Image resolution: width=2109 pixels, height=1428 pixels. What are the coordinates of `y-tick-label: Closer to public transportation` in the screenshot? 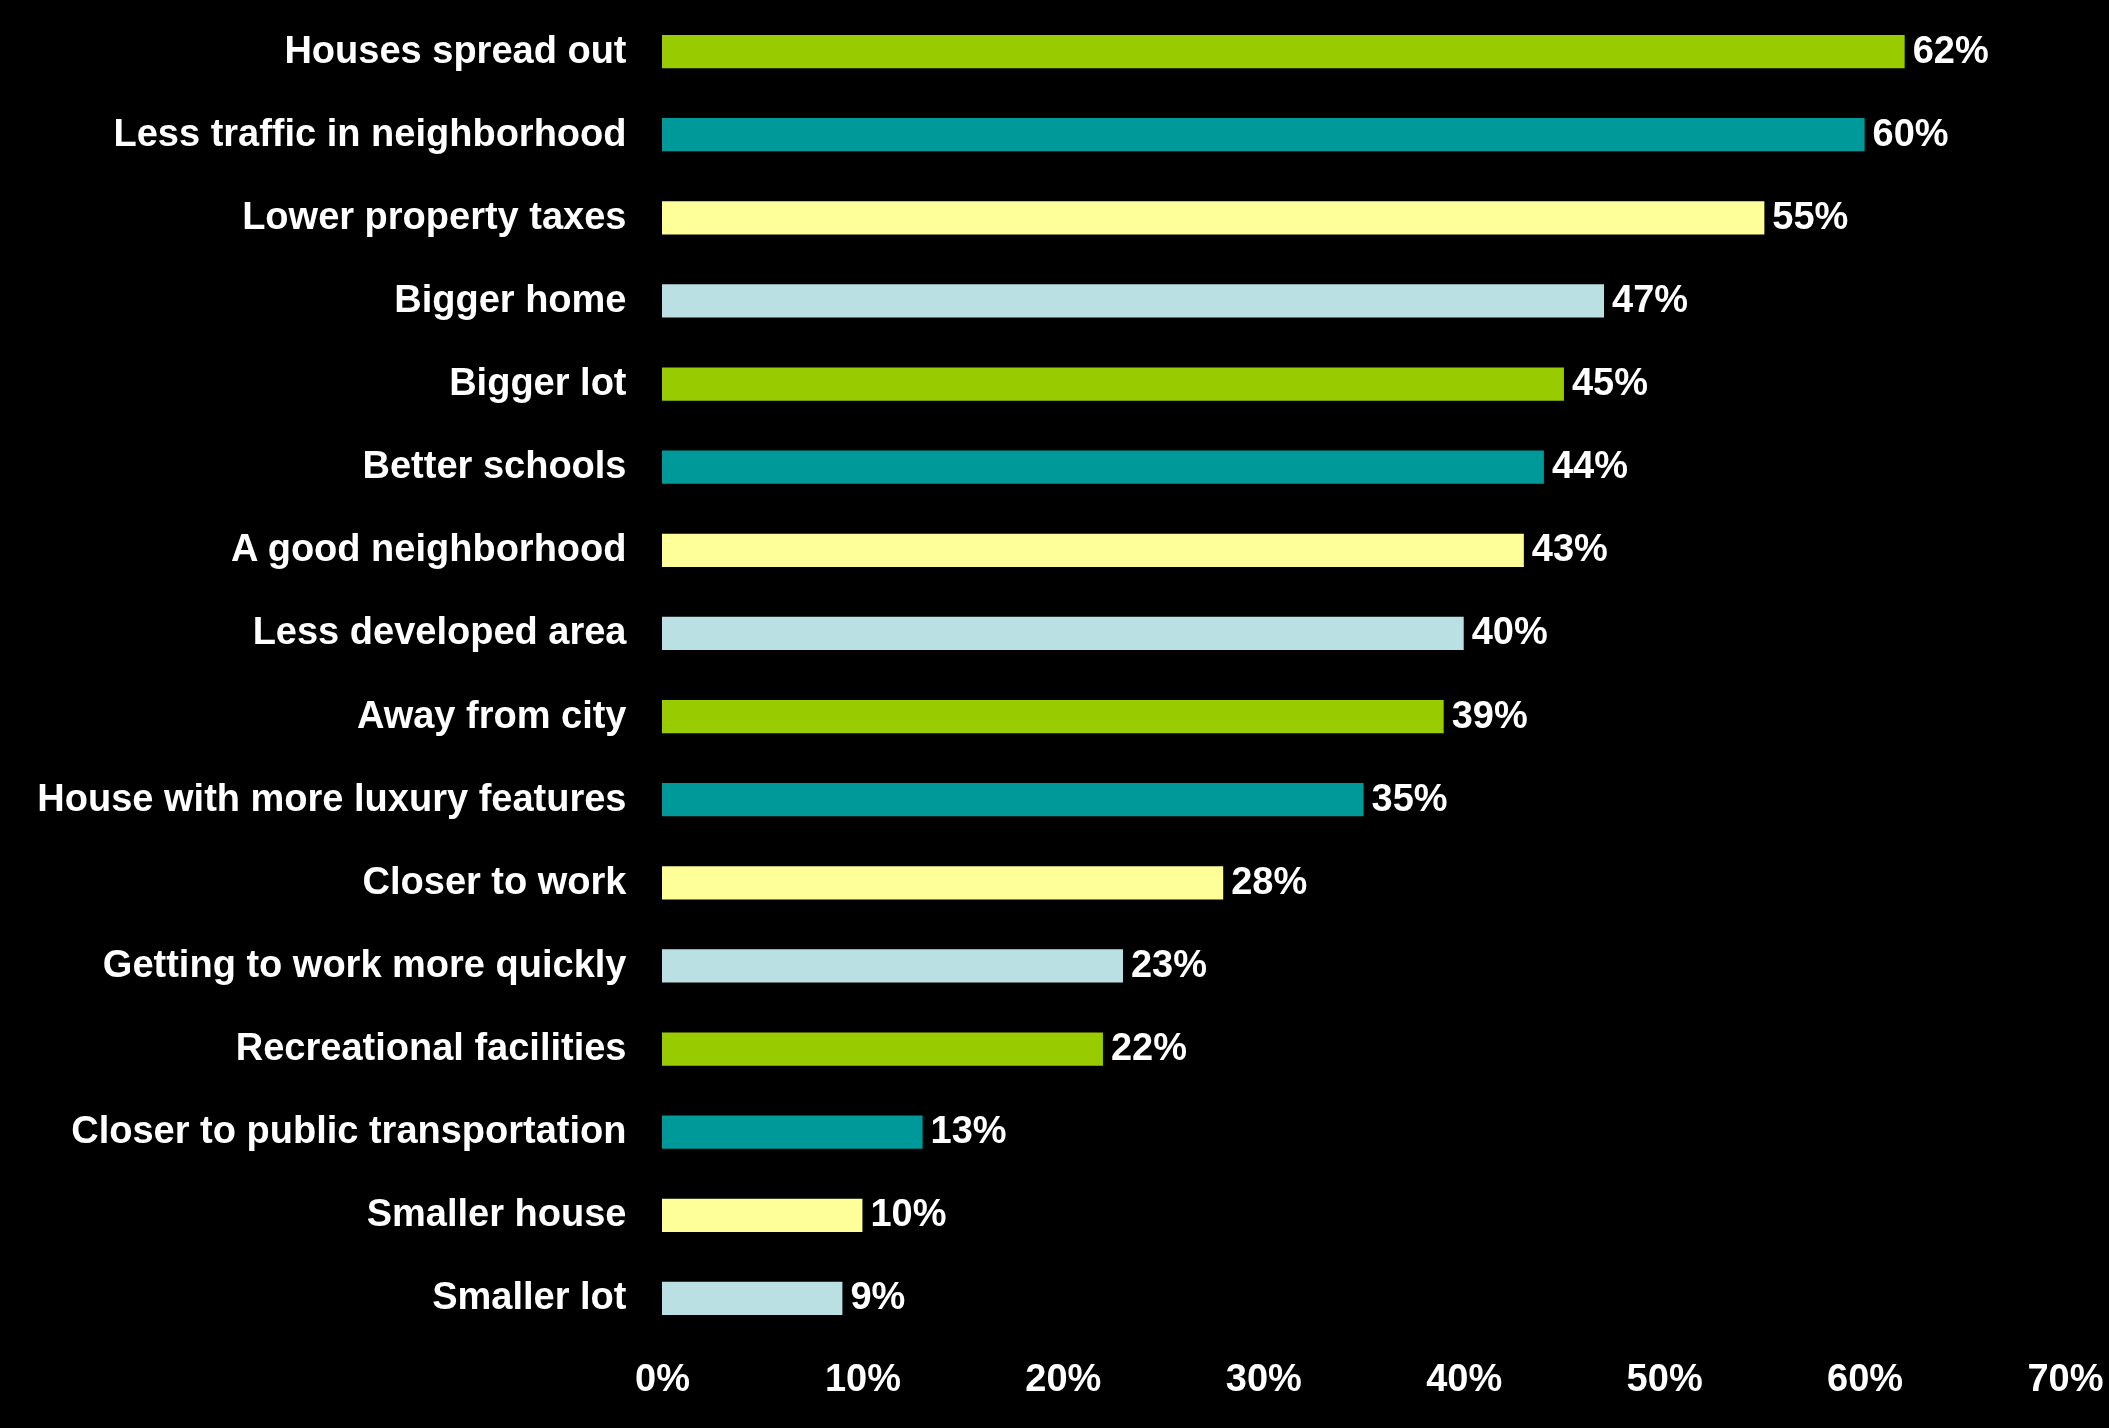 It's located at (349, 1130).